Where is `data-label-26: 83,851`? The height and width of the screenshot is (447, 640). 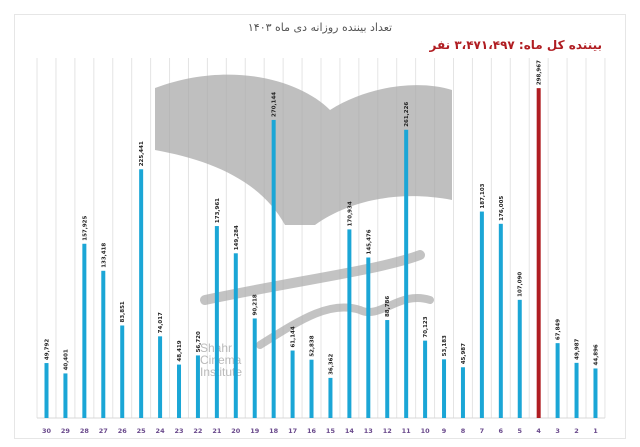 data-label-26: 83,851 is located at coordinates (123, 311).